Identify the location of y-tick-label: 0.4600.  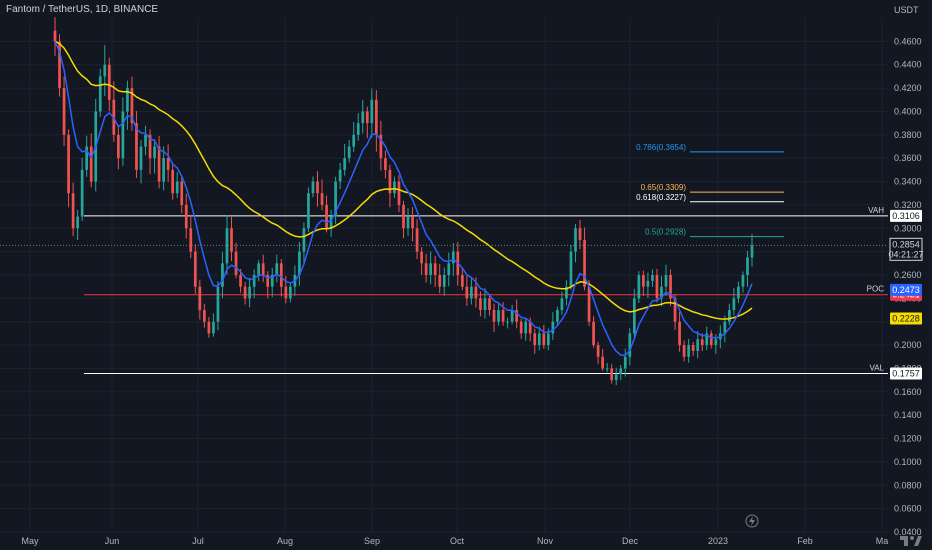
(908, 41).